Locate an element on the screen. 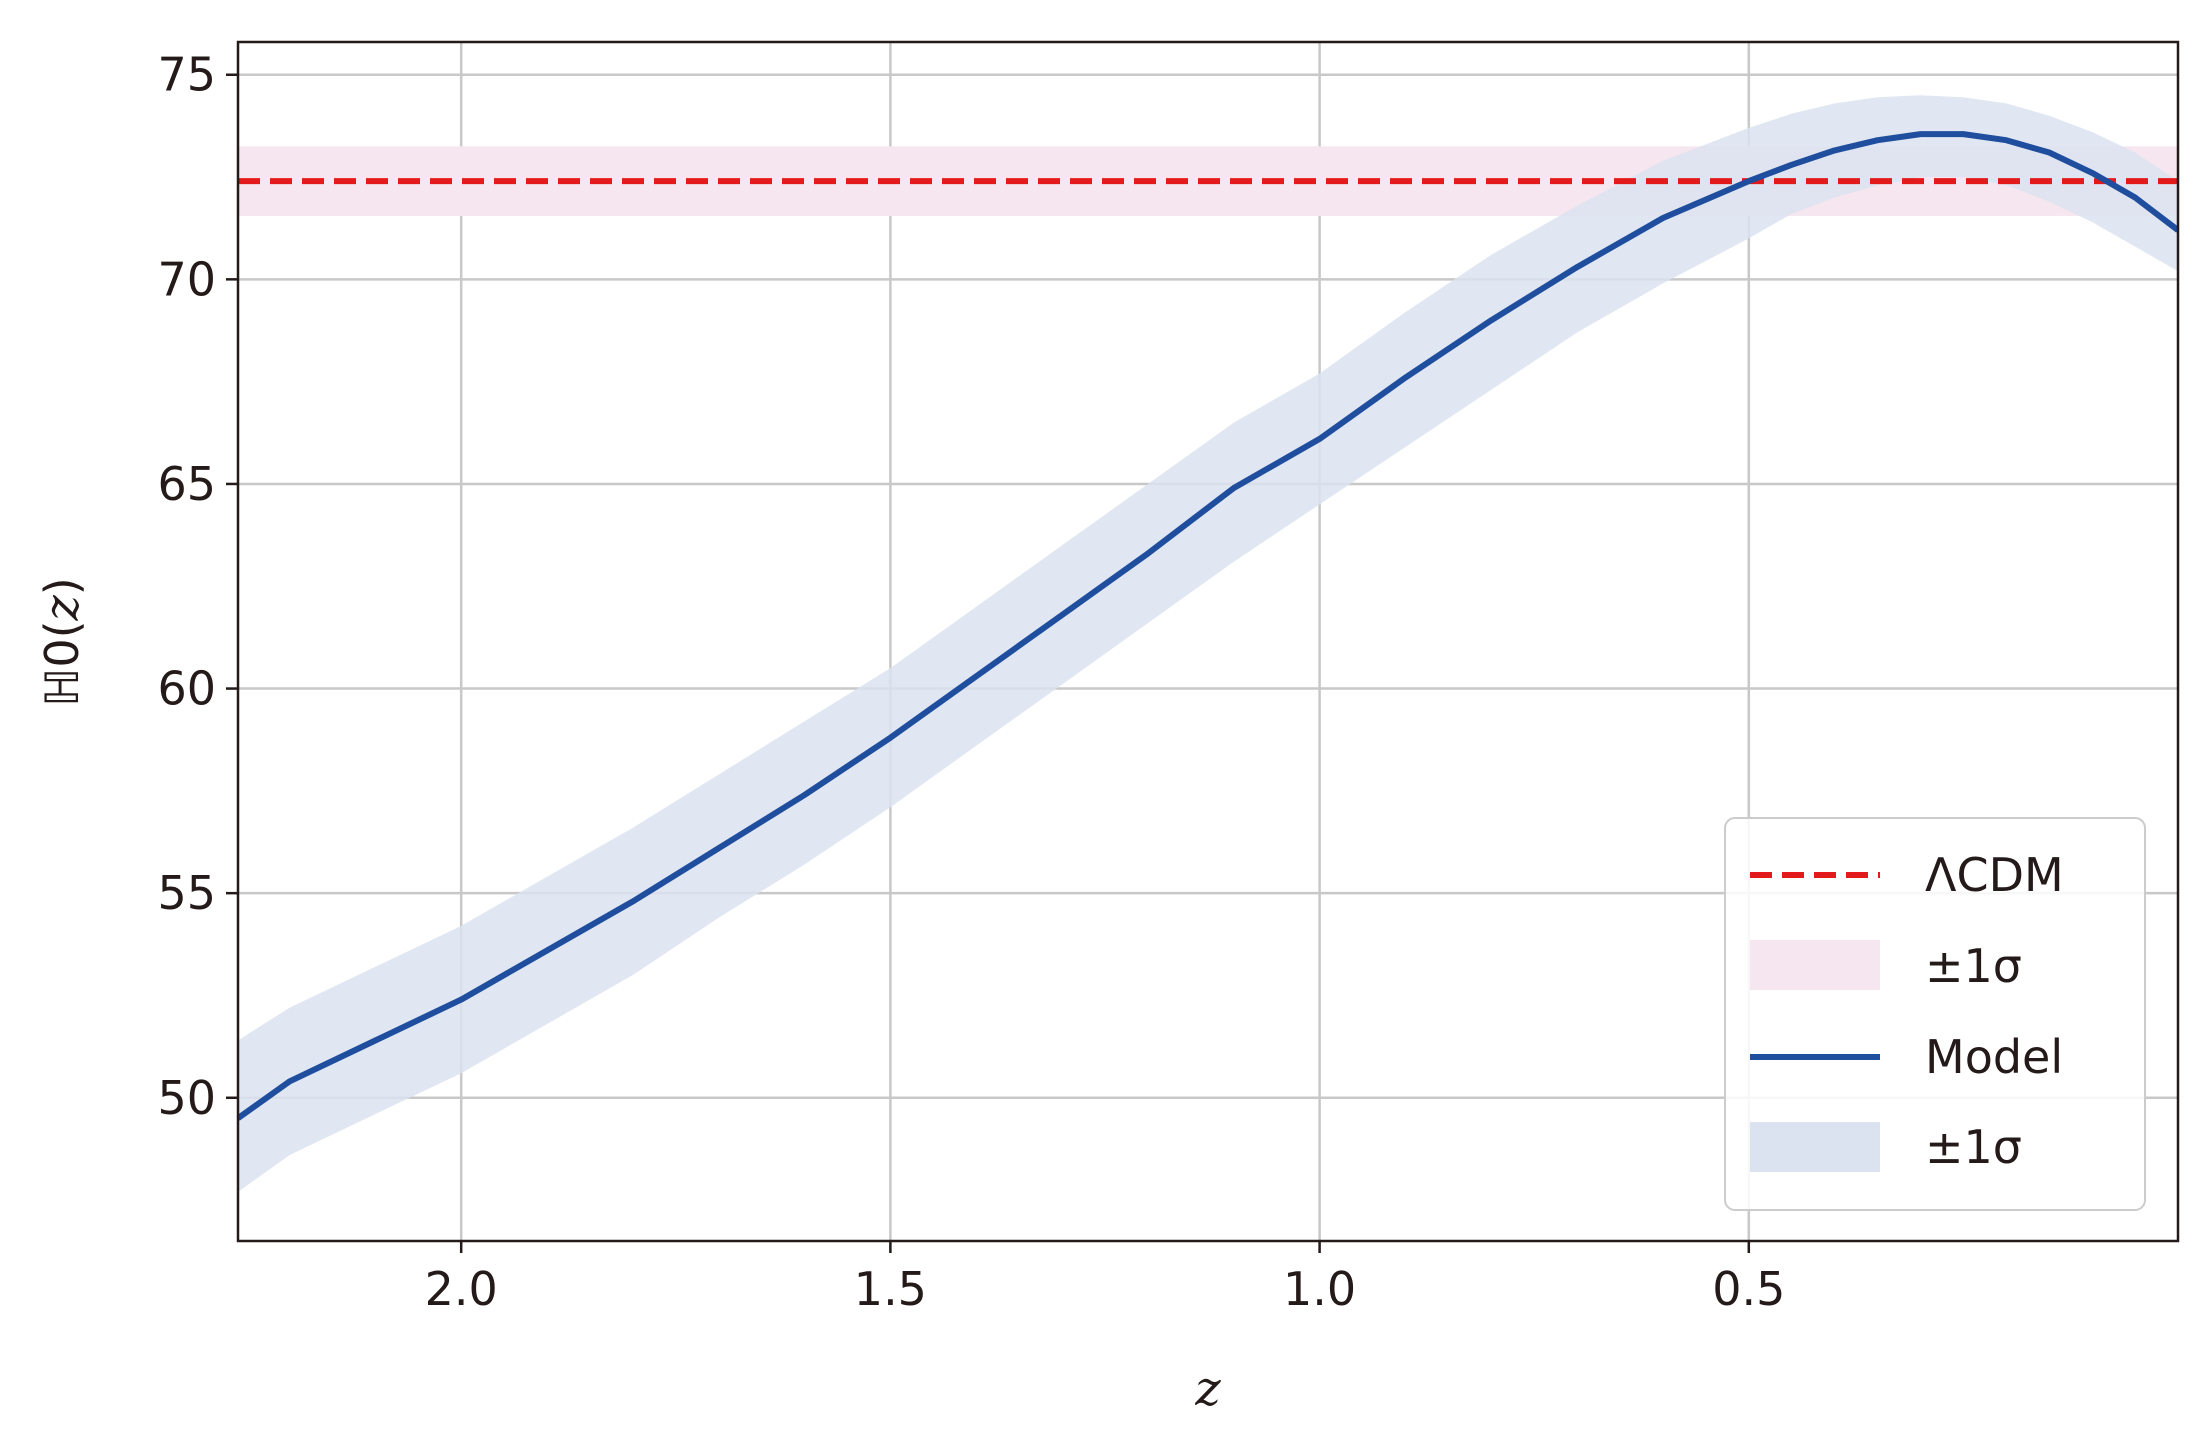 The image size is (2208, 1433). legend-model-band-swatch is located at coordinates (1815, 1147).